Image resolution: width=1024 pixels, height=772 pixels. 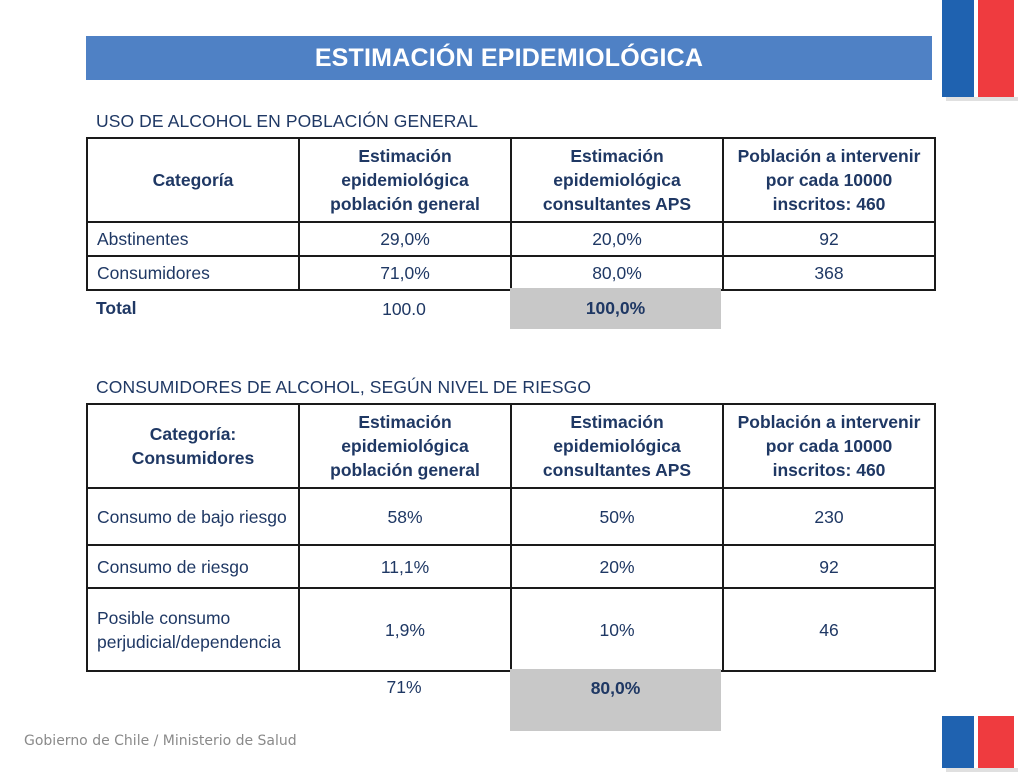 I want to click on cell-poblacion: 230, so click(x=829, y=516).